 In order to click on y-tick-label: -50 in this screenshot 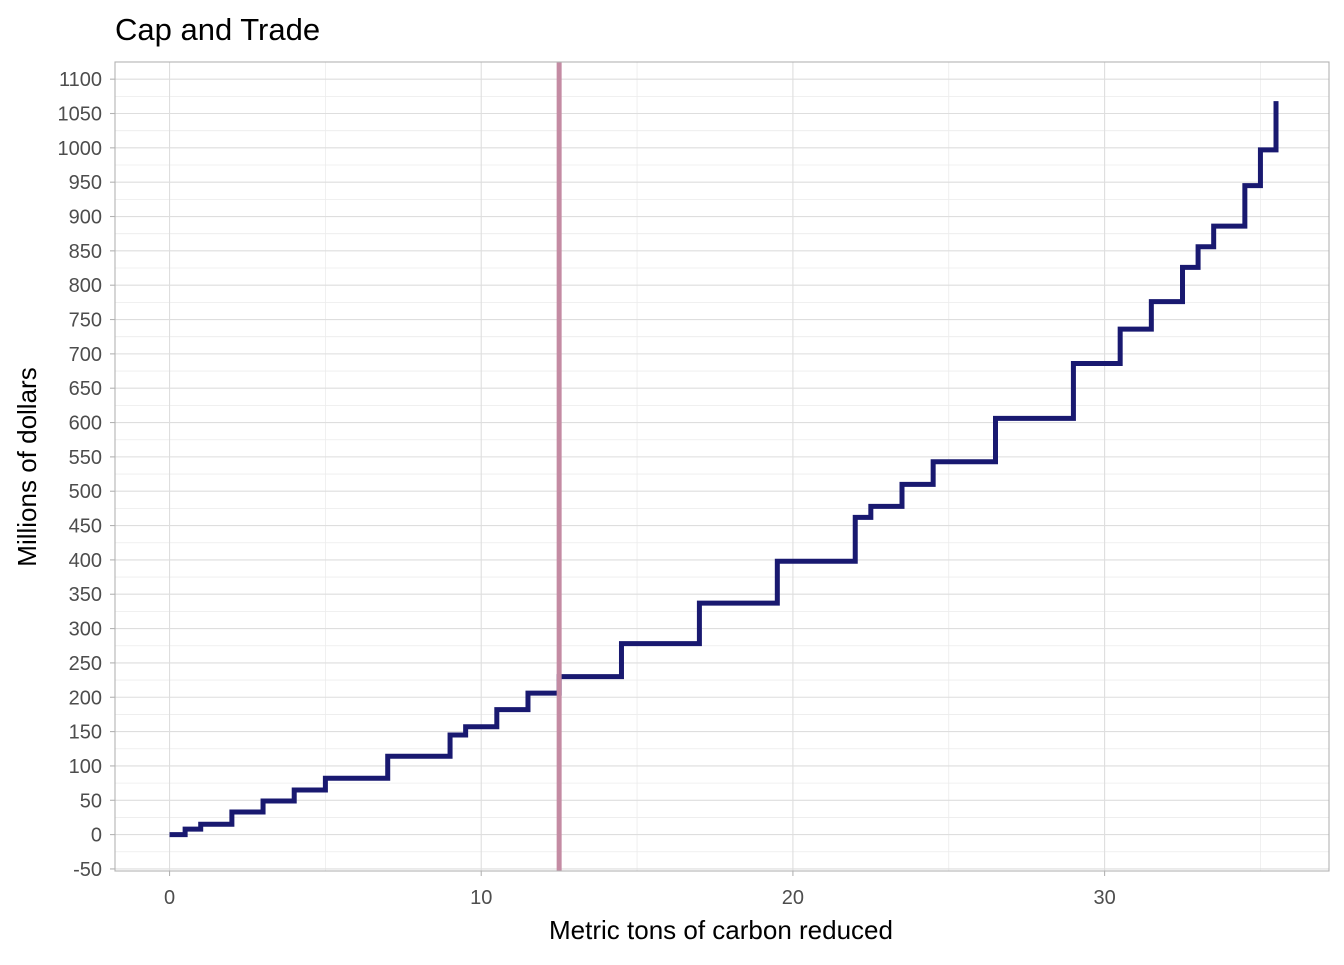, I will do `click(87, 870)`.